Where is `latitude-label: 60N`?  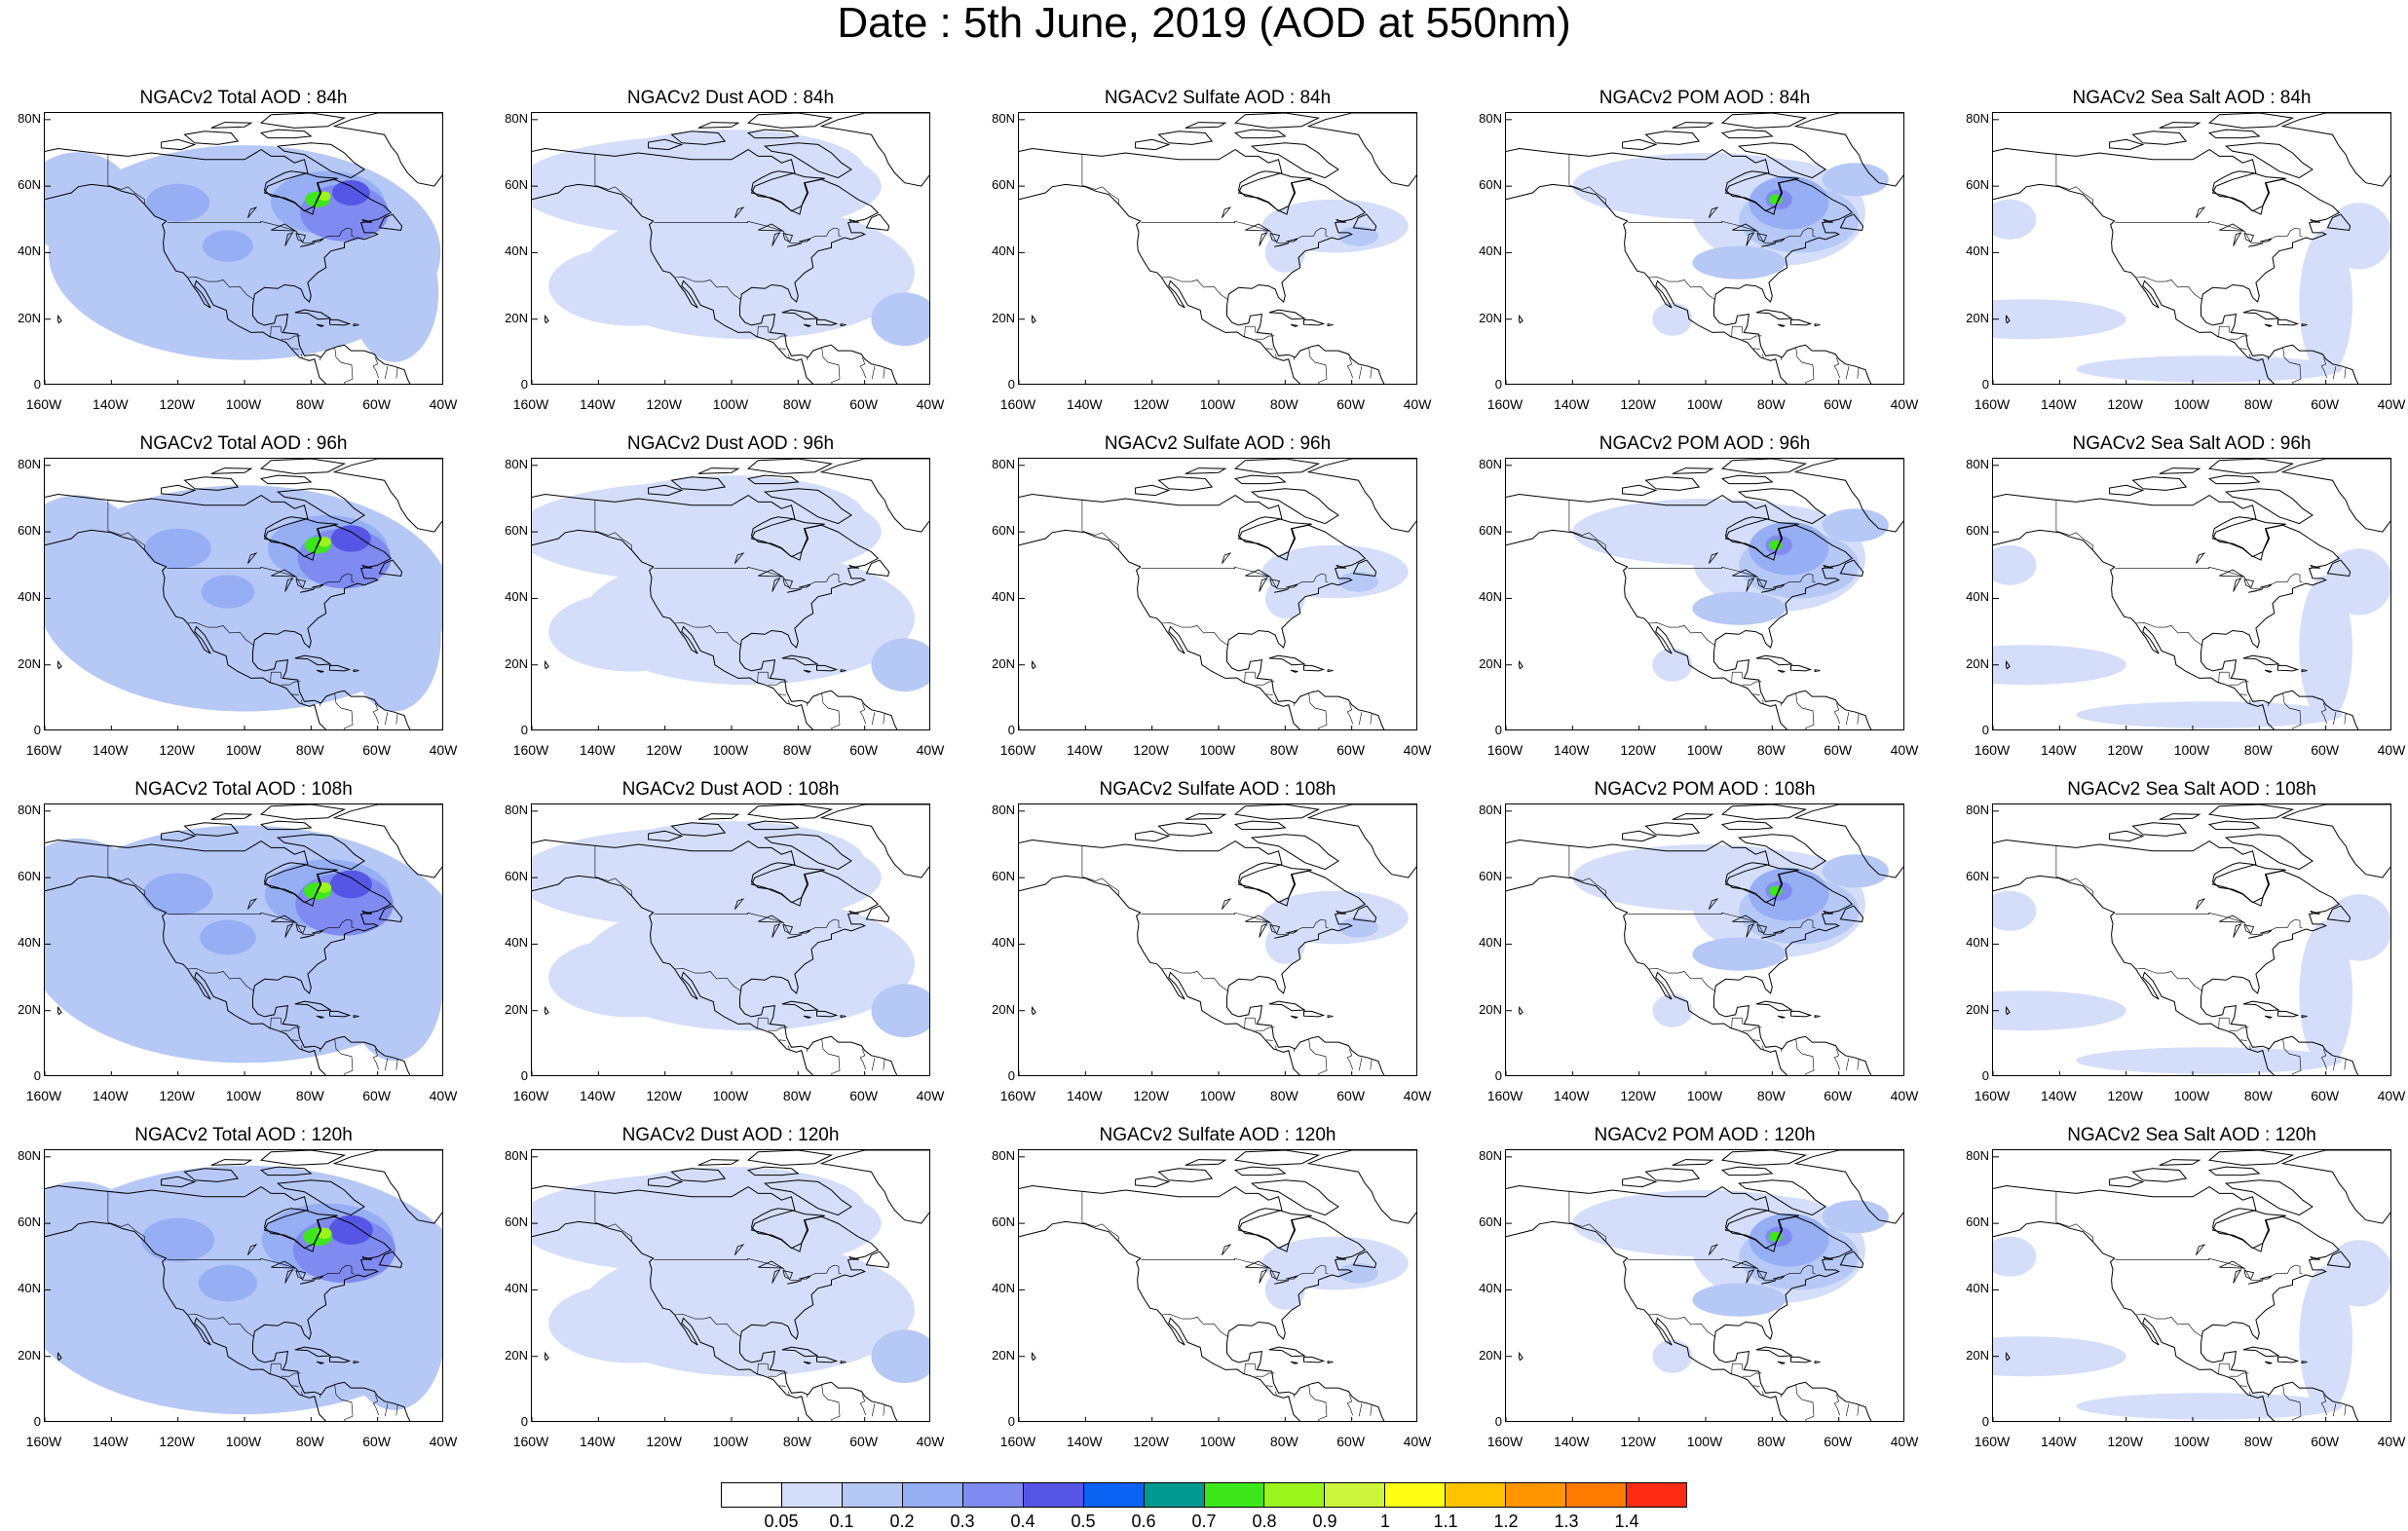 latitude-label: 60N is located at coordinates (1490, 876).